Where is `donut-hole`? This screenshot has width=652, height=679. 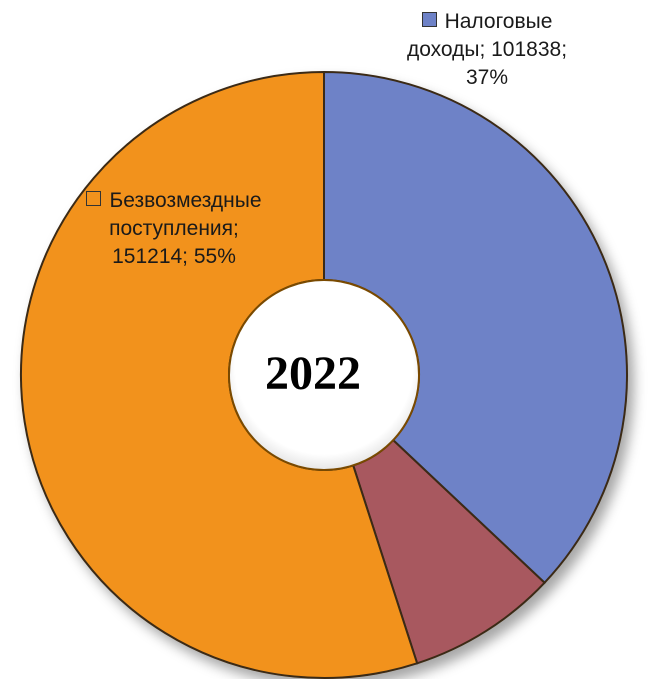 donut-hole is located at coordinates (324, 375).